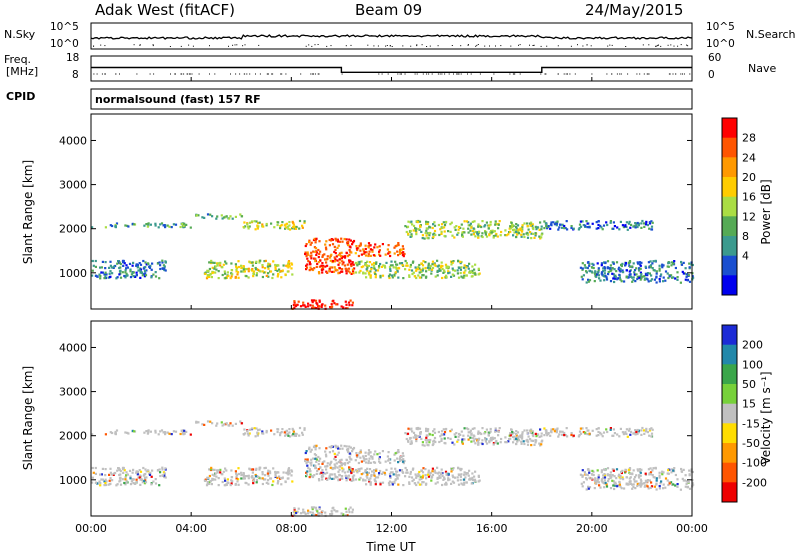  I want to click on time-axis-label: Time UT, so click(390, 547).